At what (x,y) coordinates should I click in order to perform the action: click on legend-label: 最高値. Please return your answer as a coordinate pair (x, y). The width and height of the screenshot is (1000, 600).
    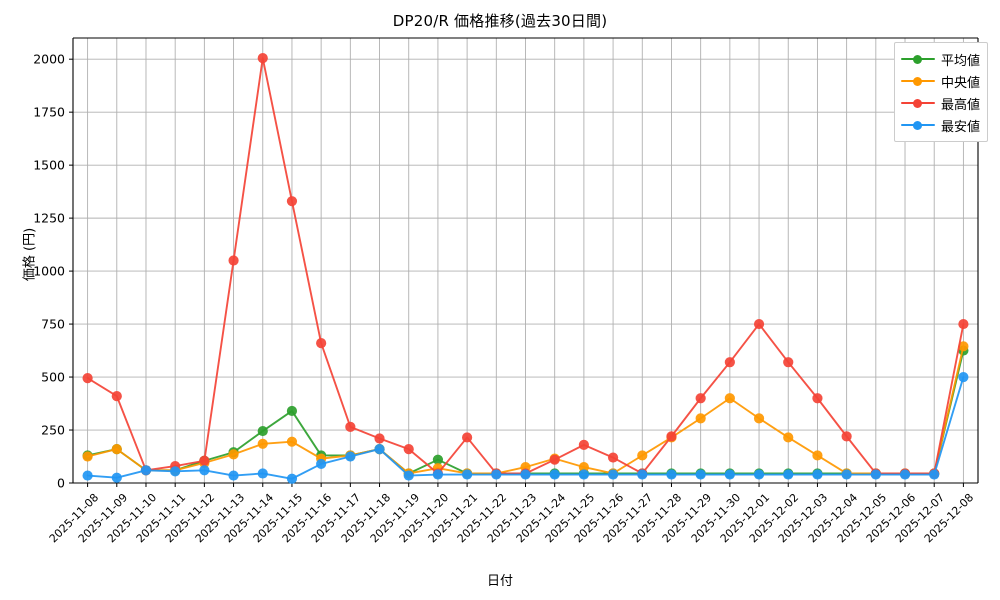
    Looking at the image, I should click on (960, 105).